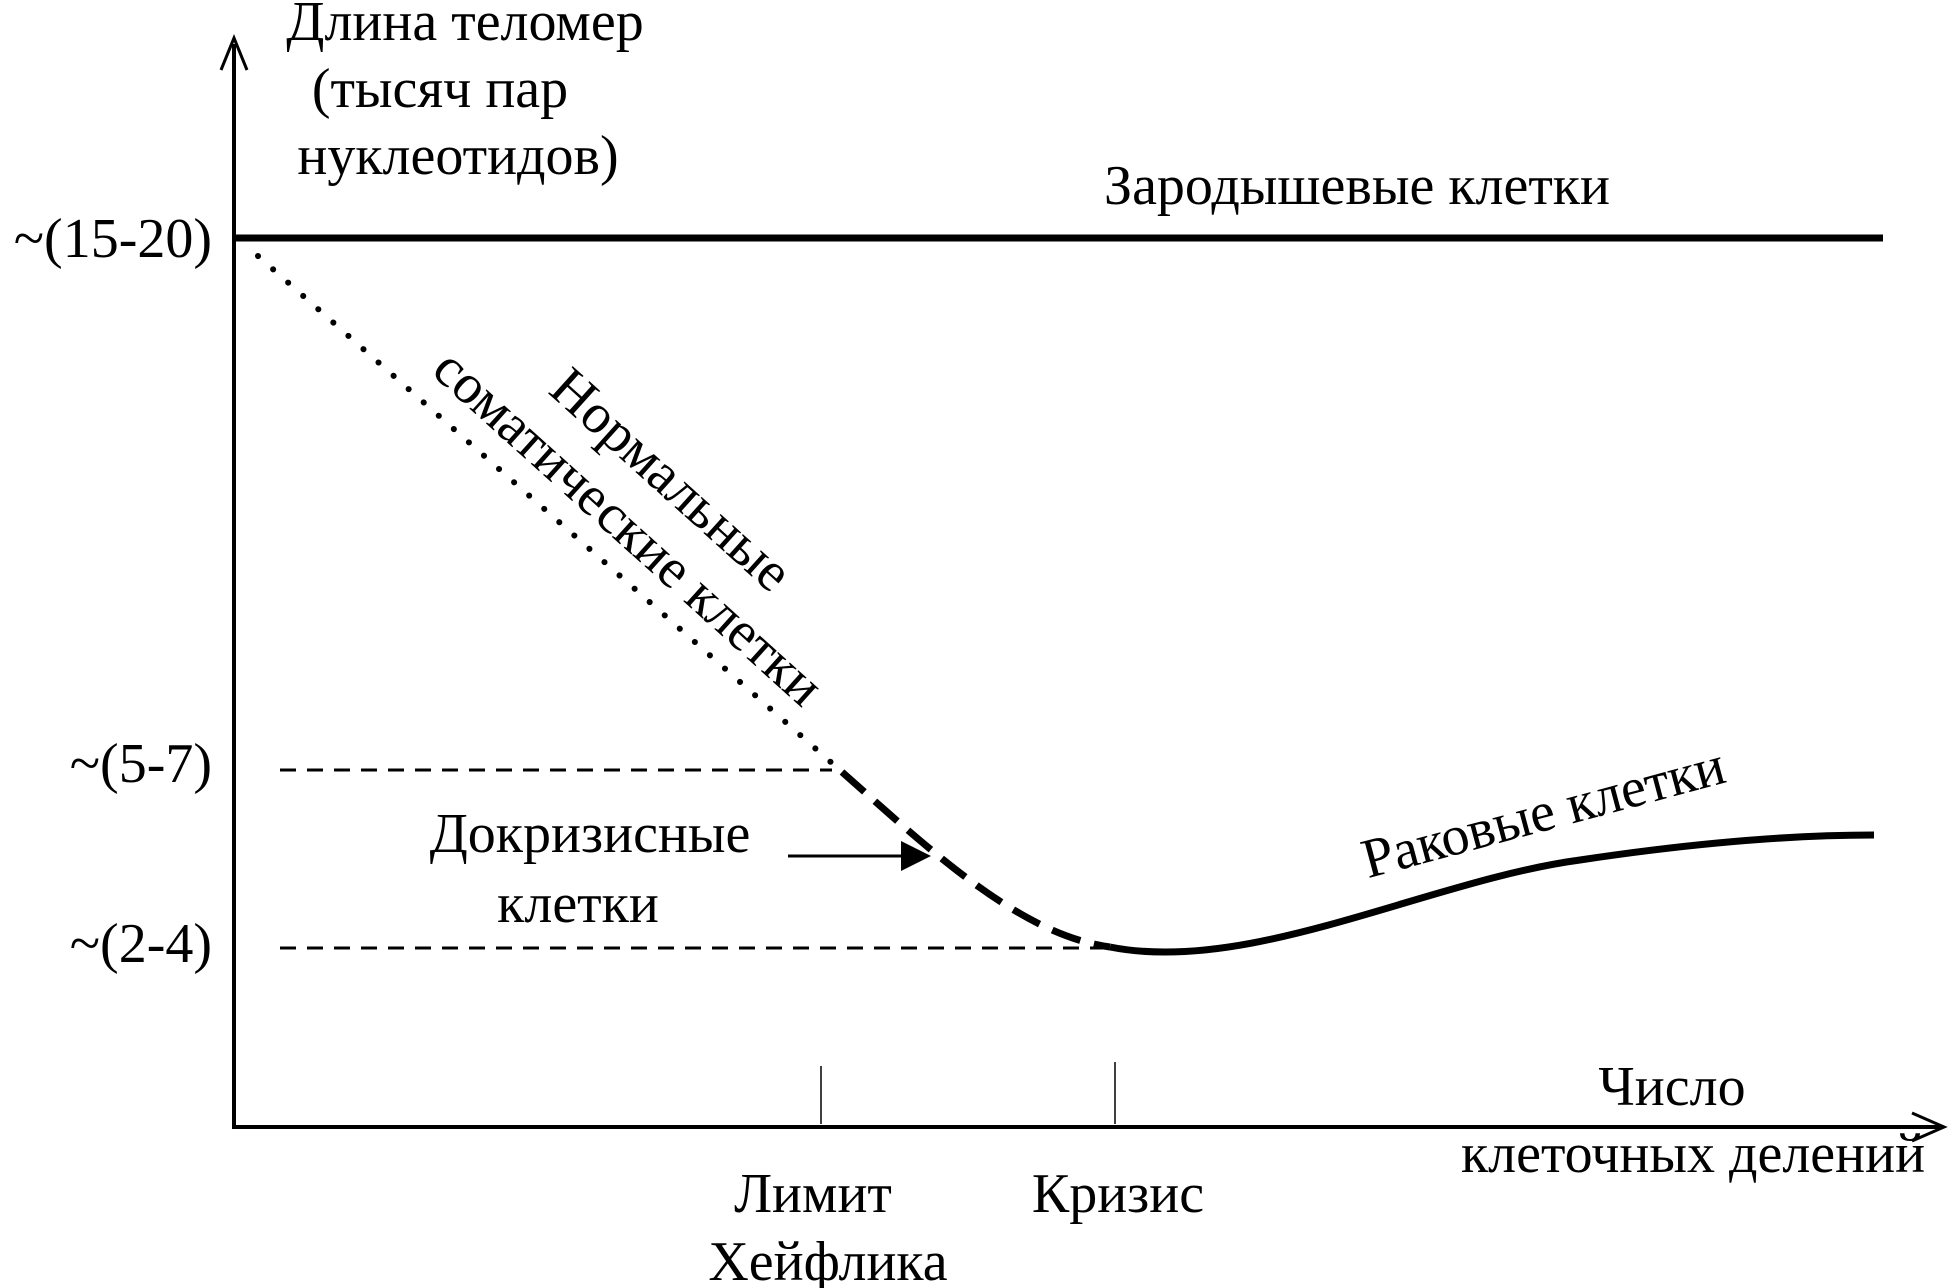  Describe the element at coordinates (1693, 1154) in the screenshot. I see `x-axis-label-line-2: клеточных делений` at that location.